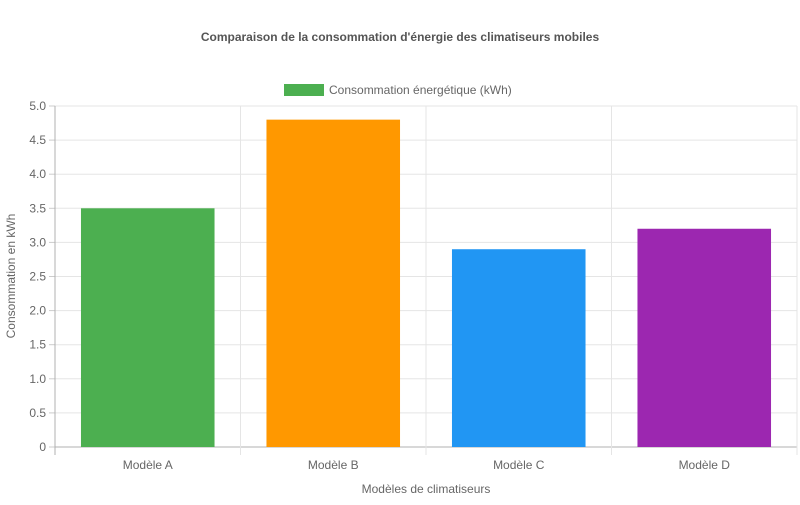  Describe the element at coordinates (148, 465) in the screenshot. I see `x-tick-label: Modèle A` at that location.